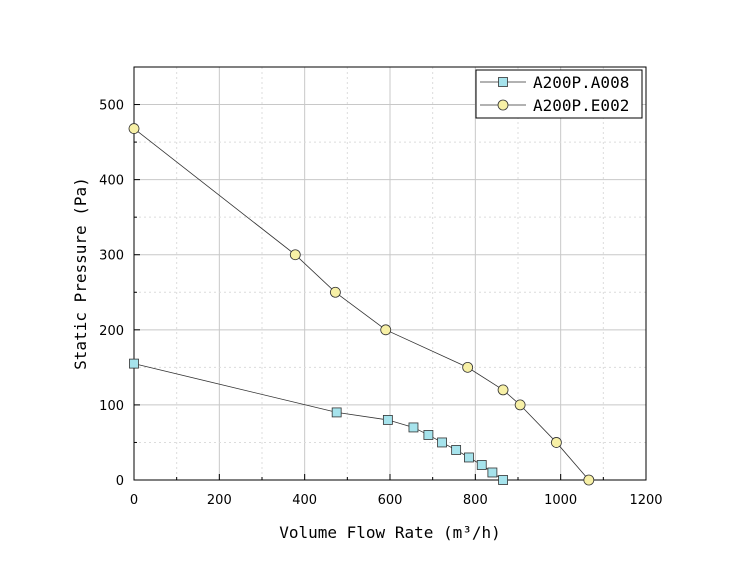 The width and height of the screenshot is (751, 575). I want to click on x-tick-label: 0, so click(134, 500).